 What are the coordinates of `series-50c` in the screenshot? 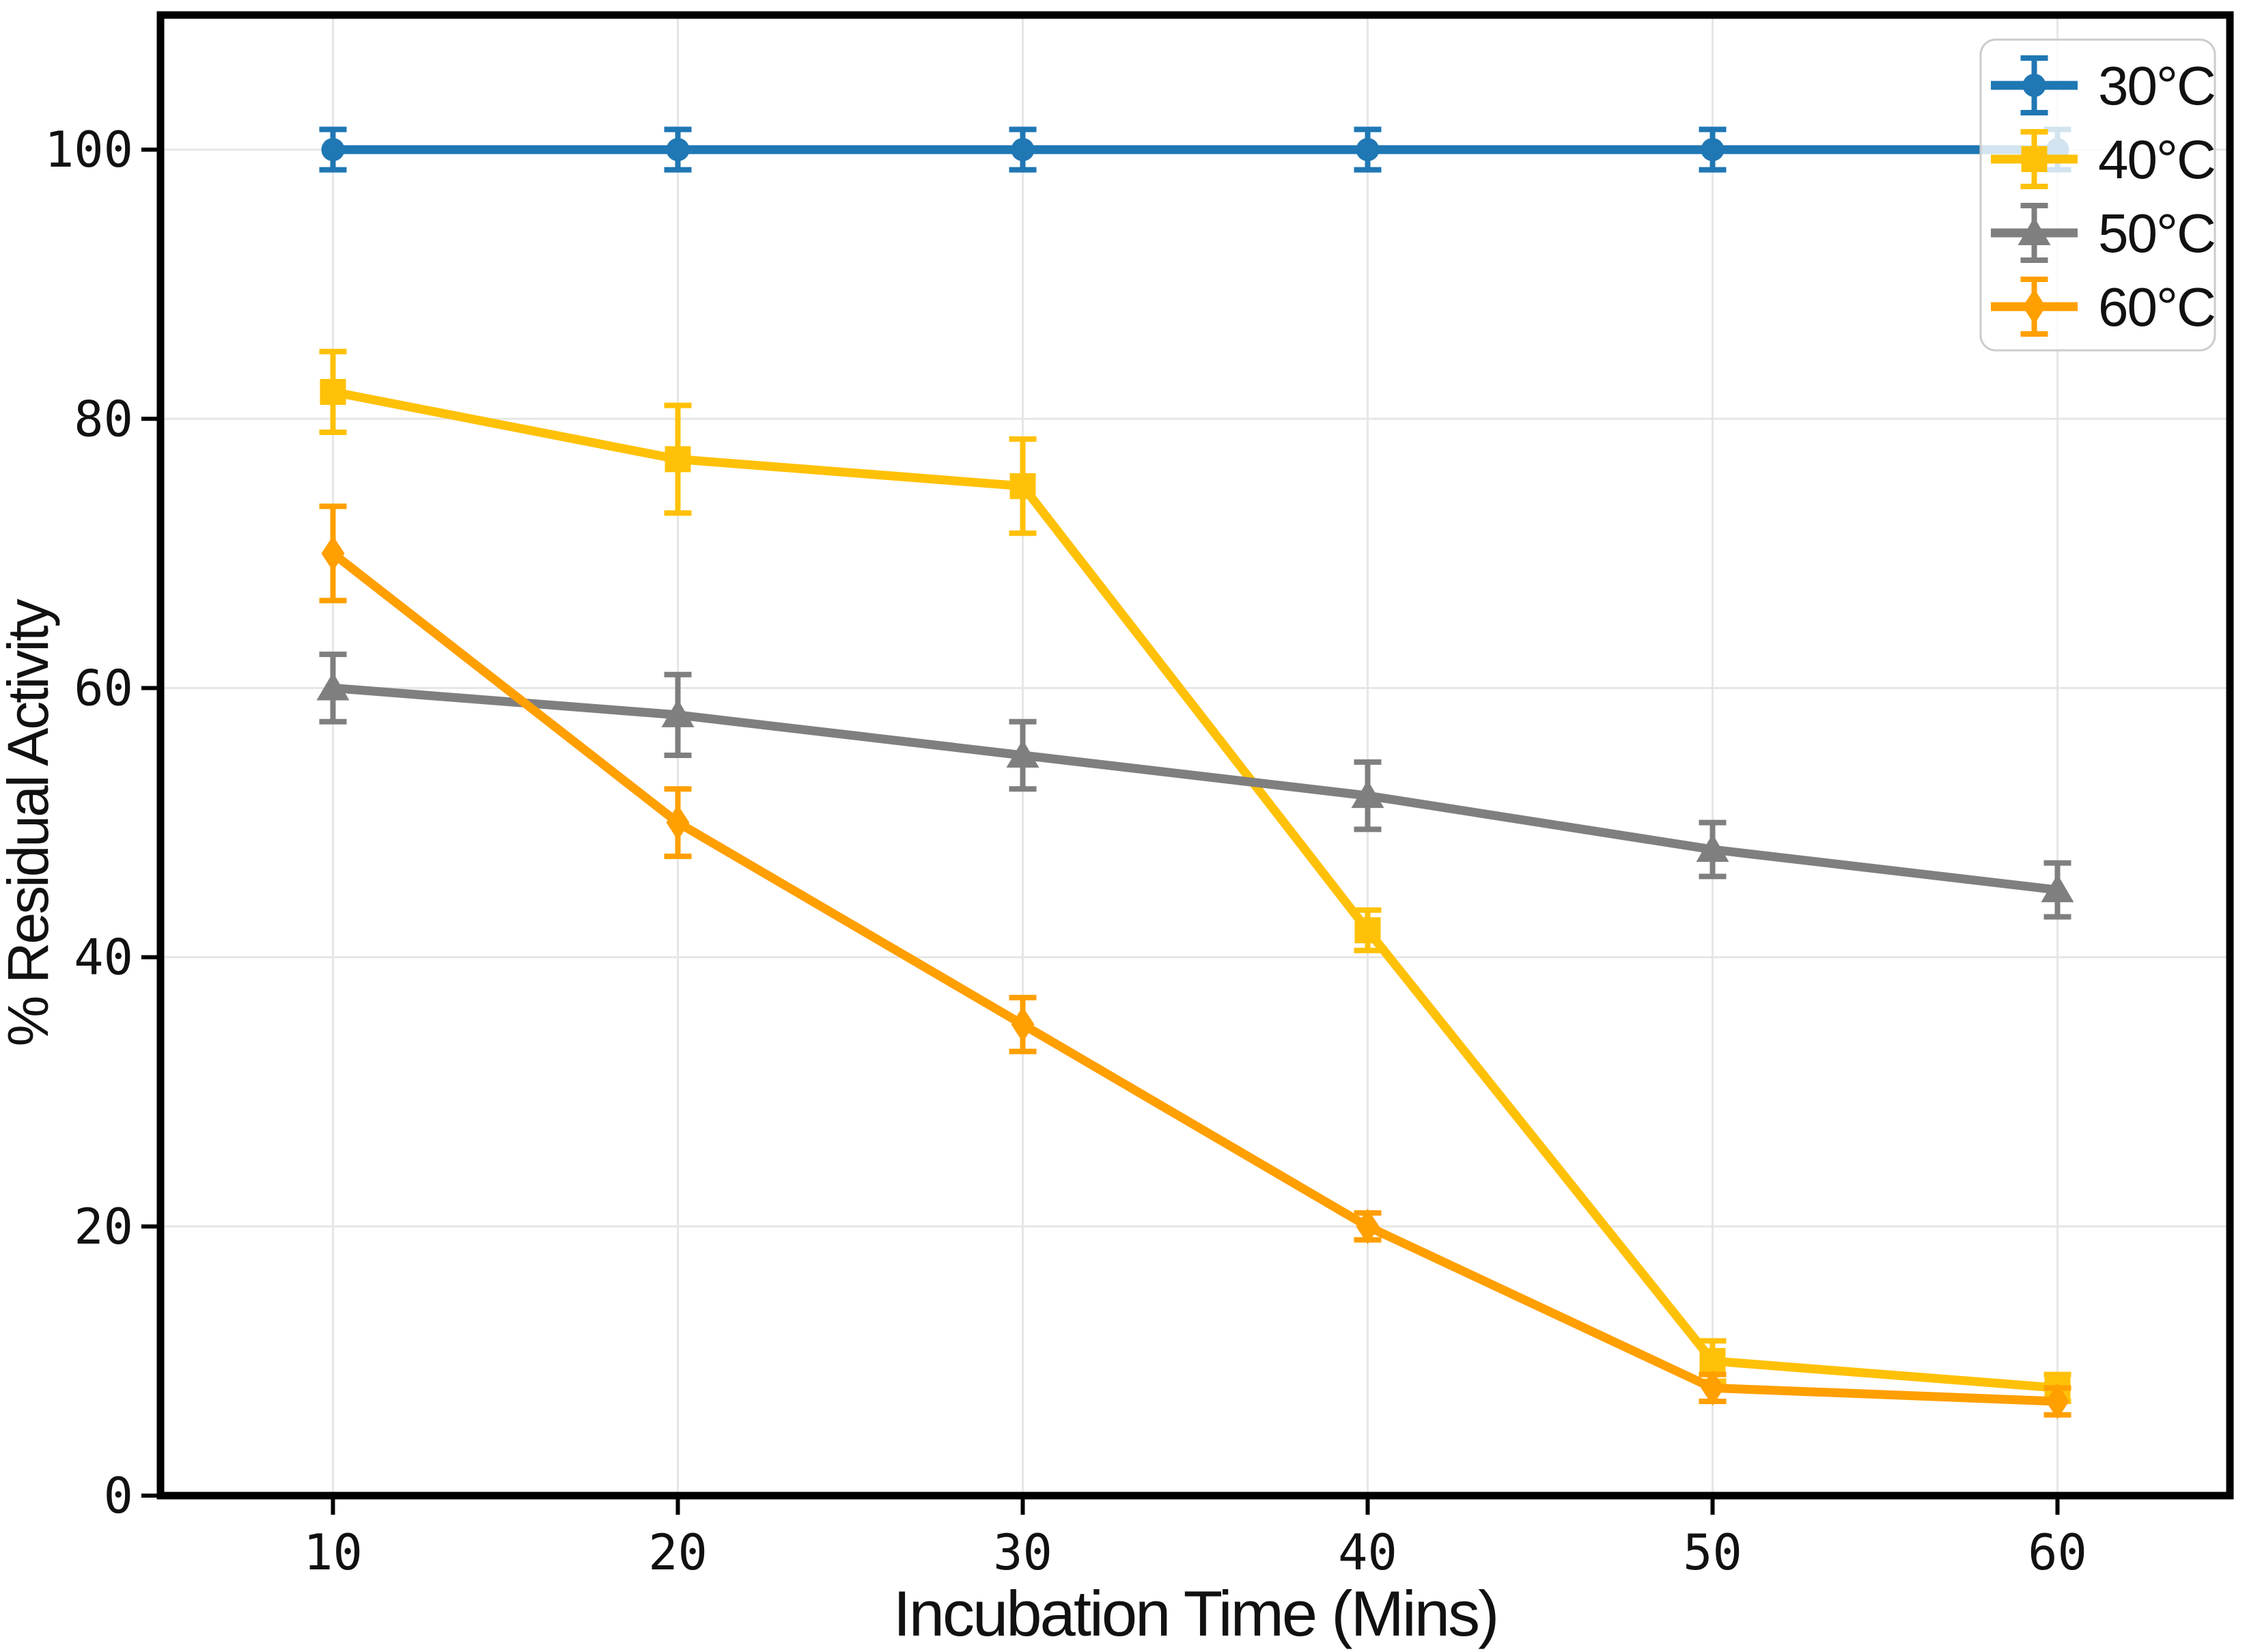 It's located at (1195, 786).